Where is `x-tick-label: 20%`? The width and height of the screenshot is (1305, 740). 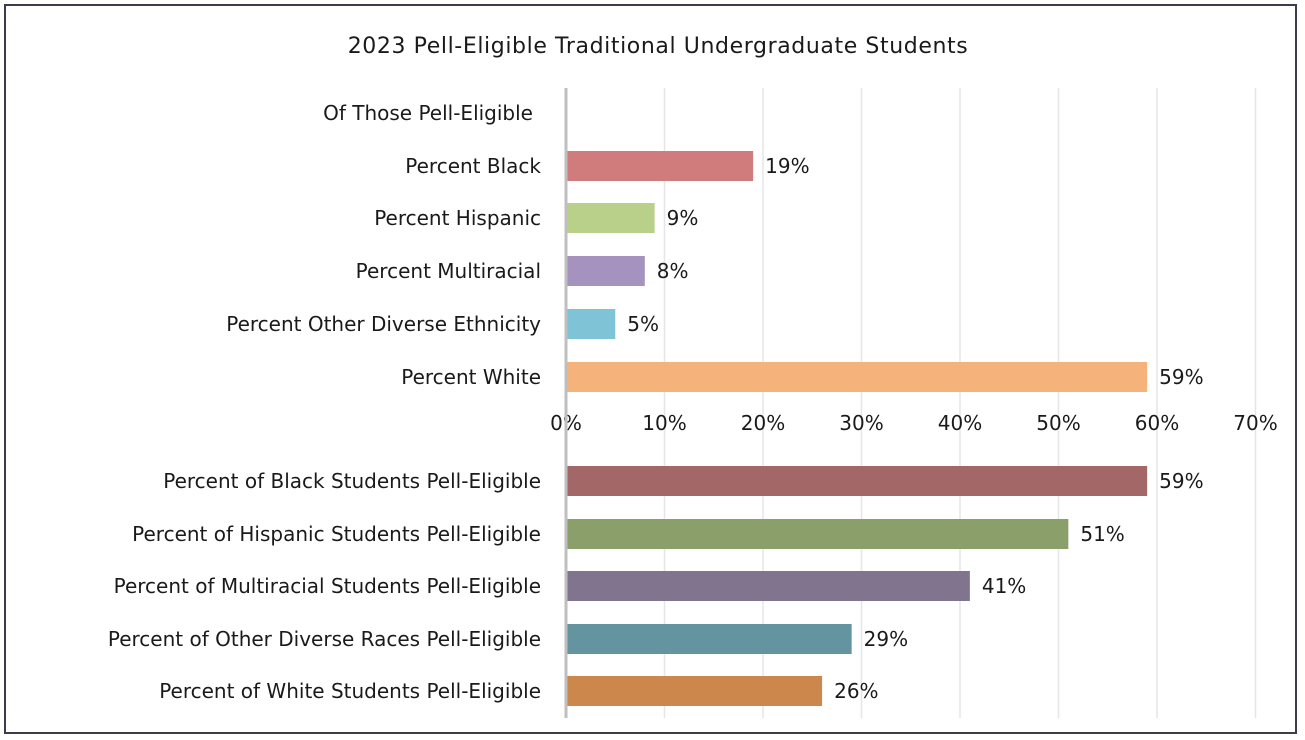
x-tick-label: 20% is located at coordinates (763, 423).